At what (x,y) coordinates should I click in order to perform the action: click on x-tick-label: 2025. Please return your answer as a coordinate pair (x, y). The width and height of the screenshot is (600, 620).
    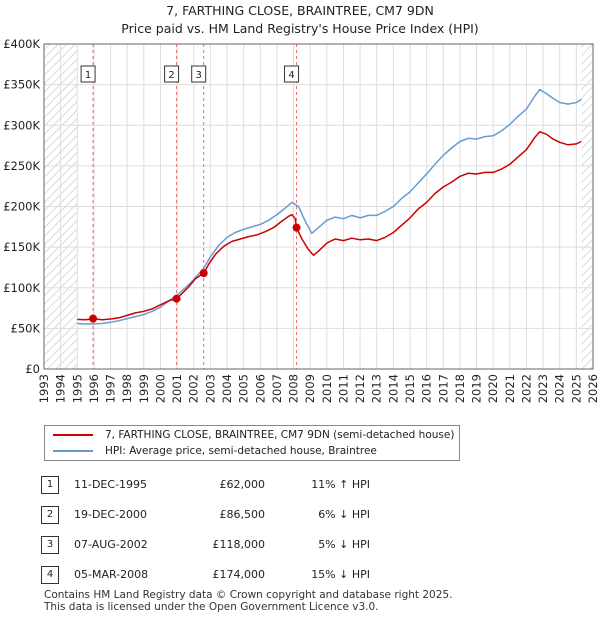
    Looking at the image, I should click on (576, 388).